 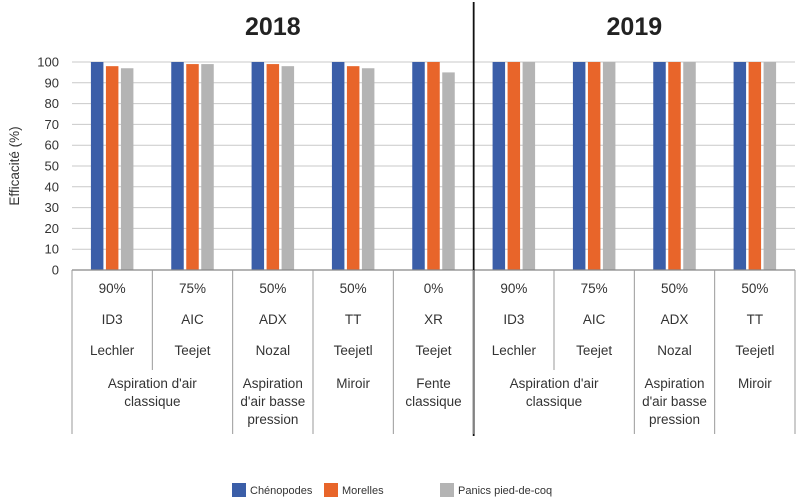 I want to click on legend-label: Chénopodes, so click(x=281, y=491).